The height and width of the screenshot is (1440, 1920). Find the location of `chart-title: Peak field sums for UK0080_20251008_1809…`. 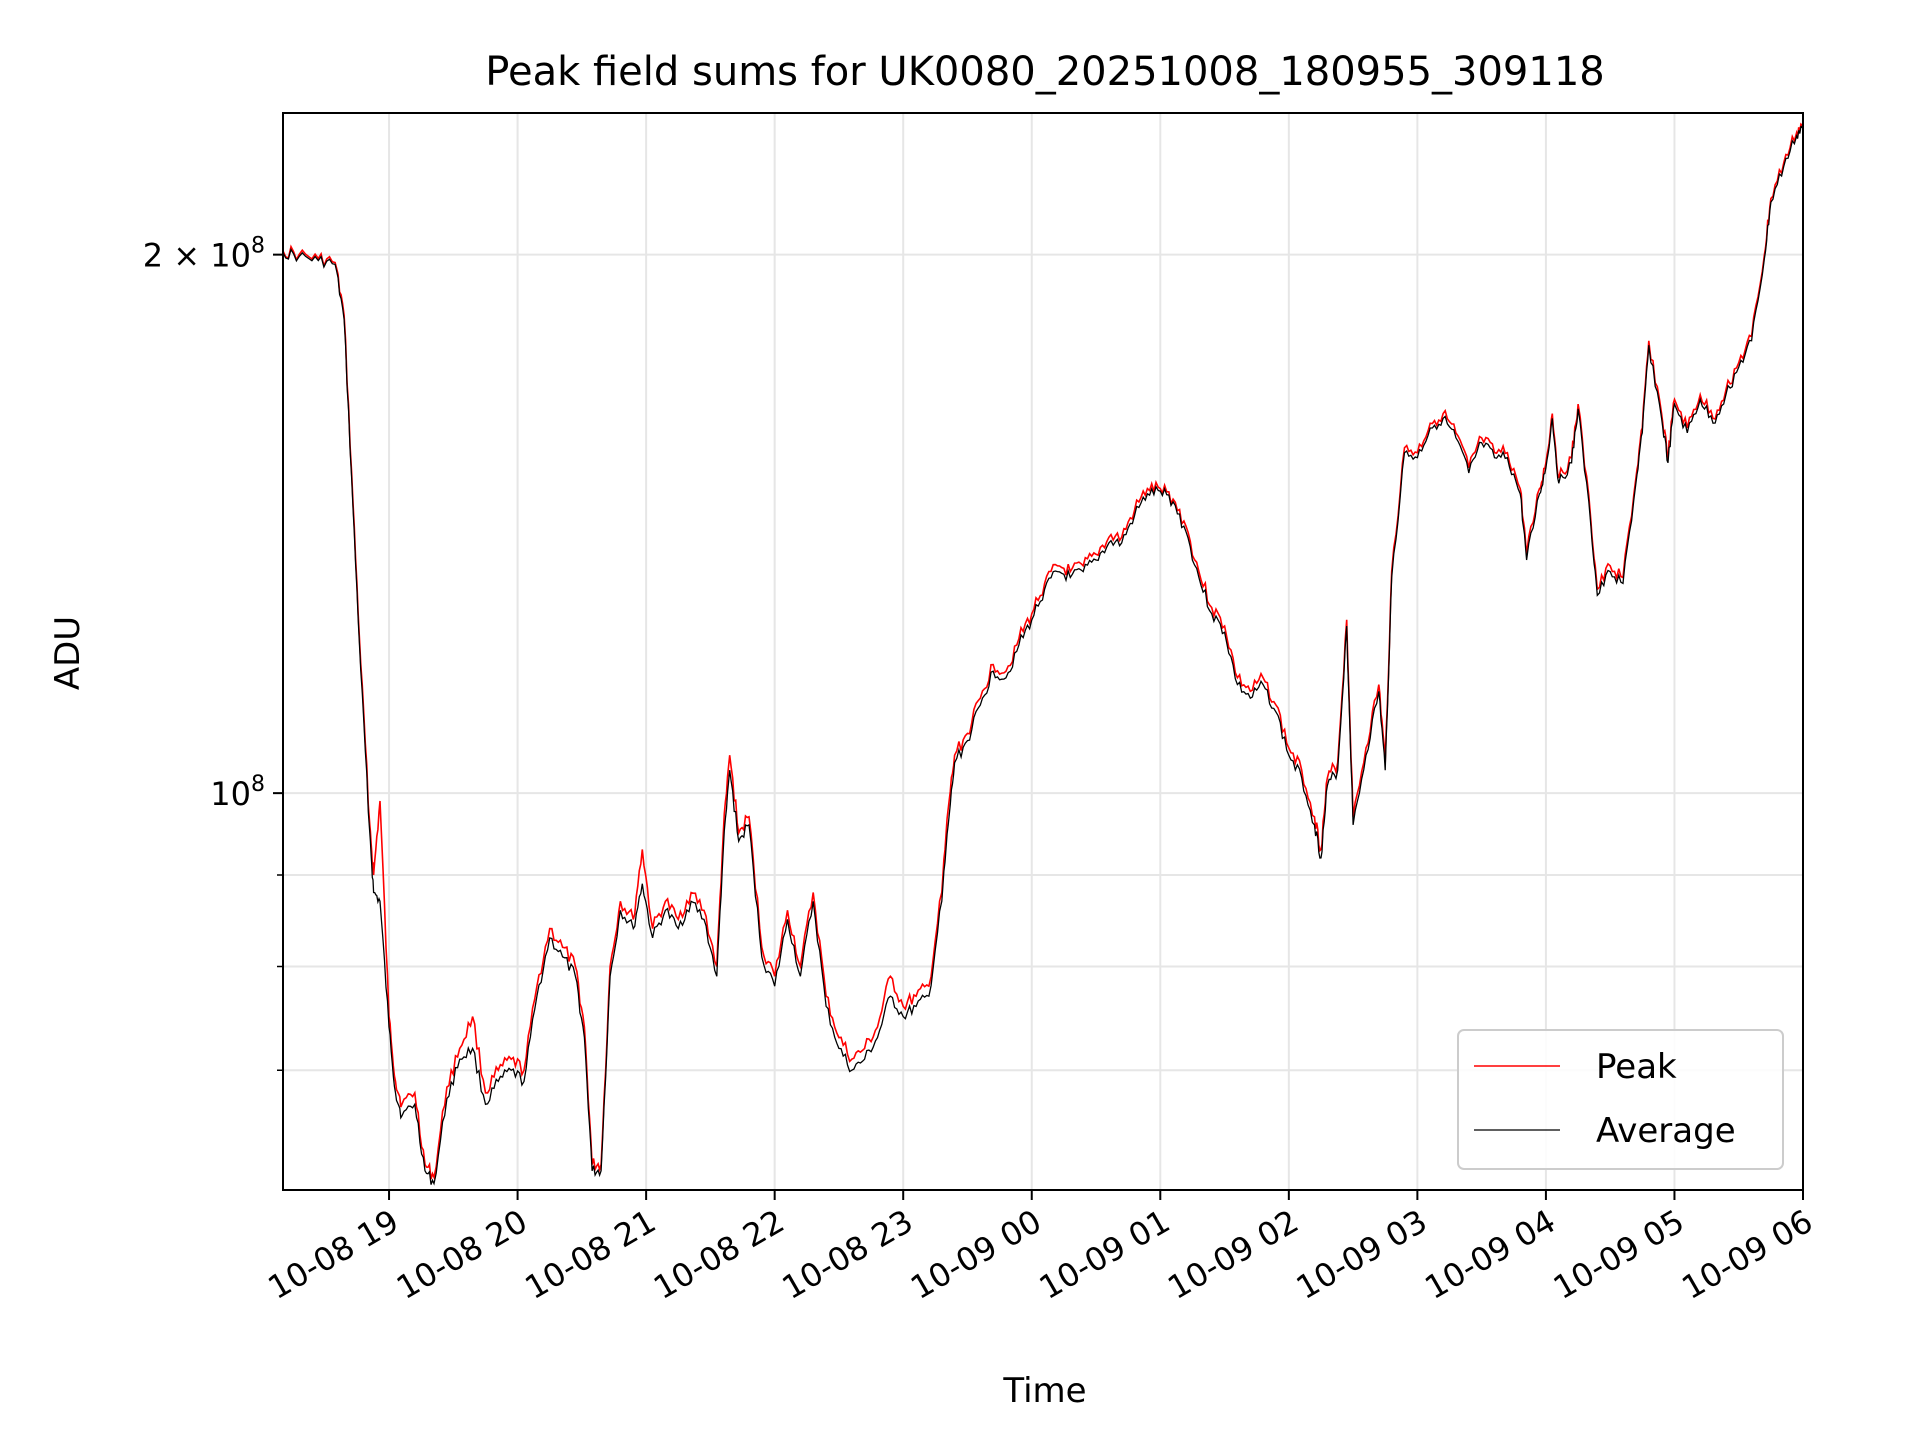

chart-title: Peak field sums for UK0080_20251008_1809… is located at coordinates (1044, 72).